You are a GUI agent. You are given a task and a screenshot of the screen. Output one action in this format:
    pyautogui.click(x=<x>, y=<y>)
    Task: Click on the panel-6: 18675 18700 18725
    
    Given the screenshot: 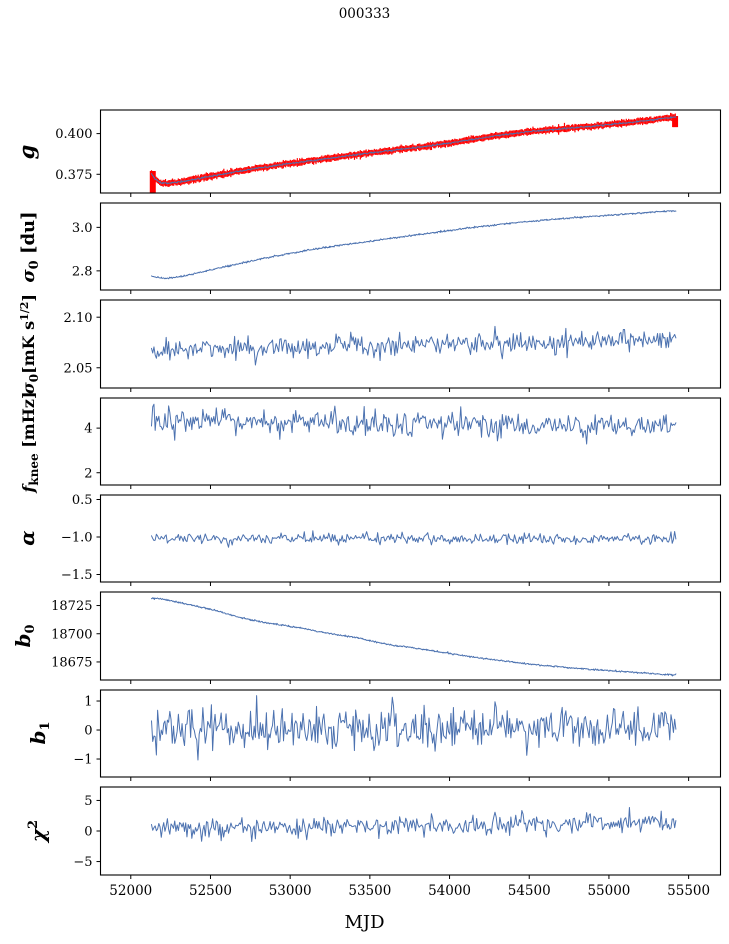 What is the action you would take?
    pyautogui.click(x=386, y=637)
    